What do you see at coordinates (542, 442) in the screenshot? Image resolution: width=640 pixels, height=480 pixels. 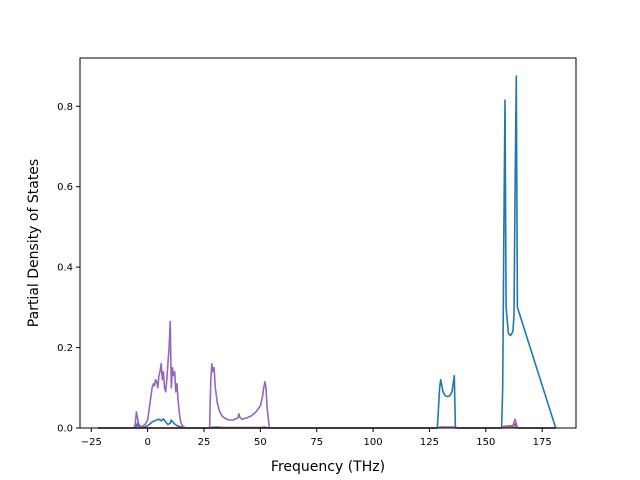 I see `x-tick-label: 175` at bounding box center [542, 442].